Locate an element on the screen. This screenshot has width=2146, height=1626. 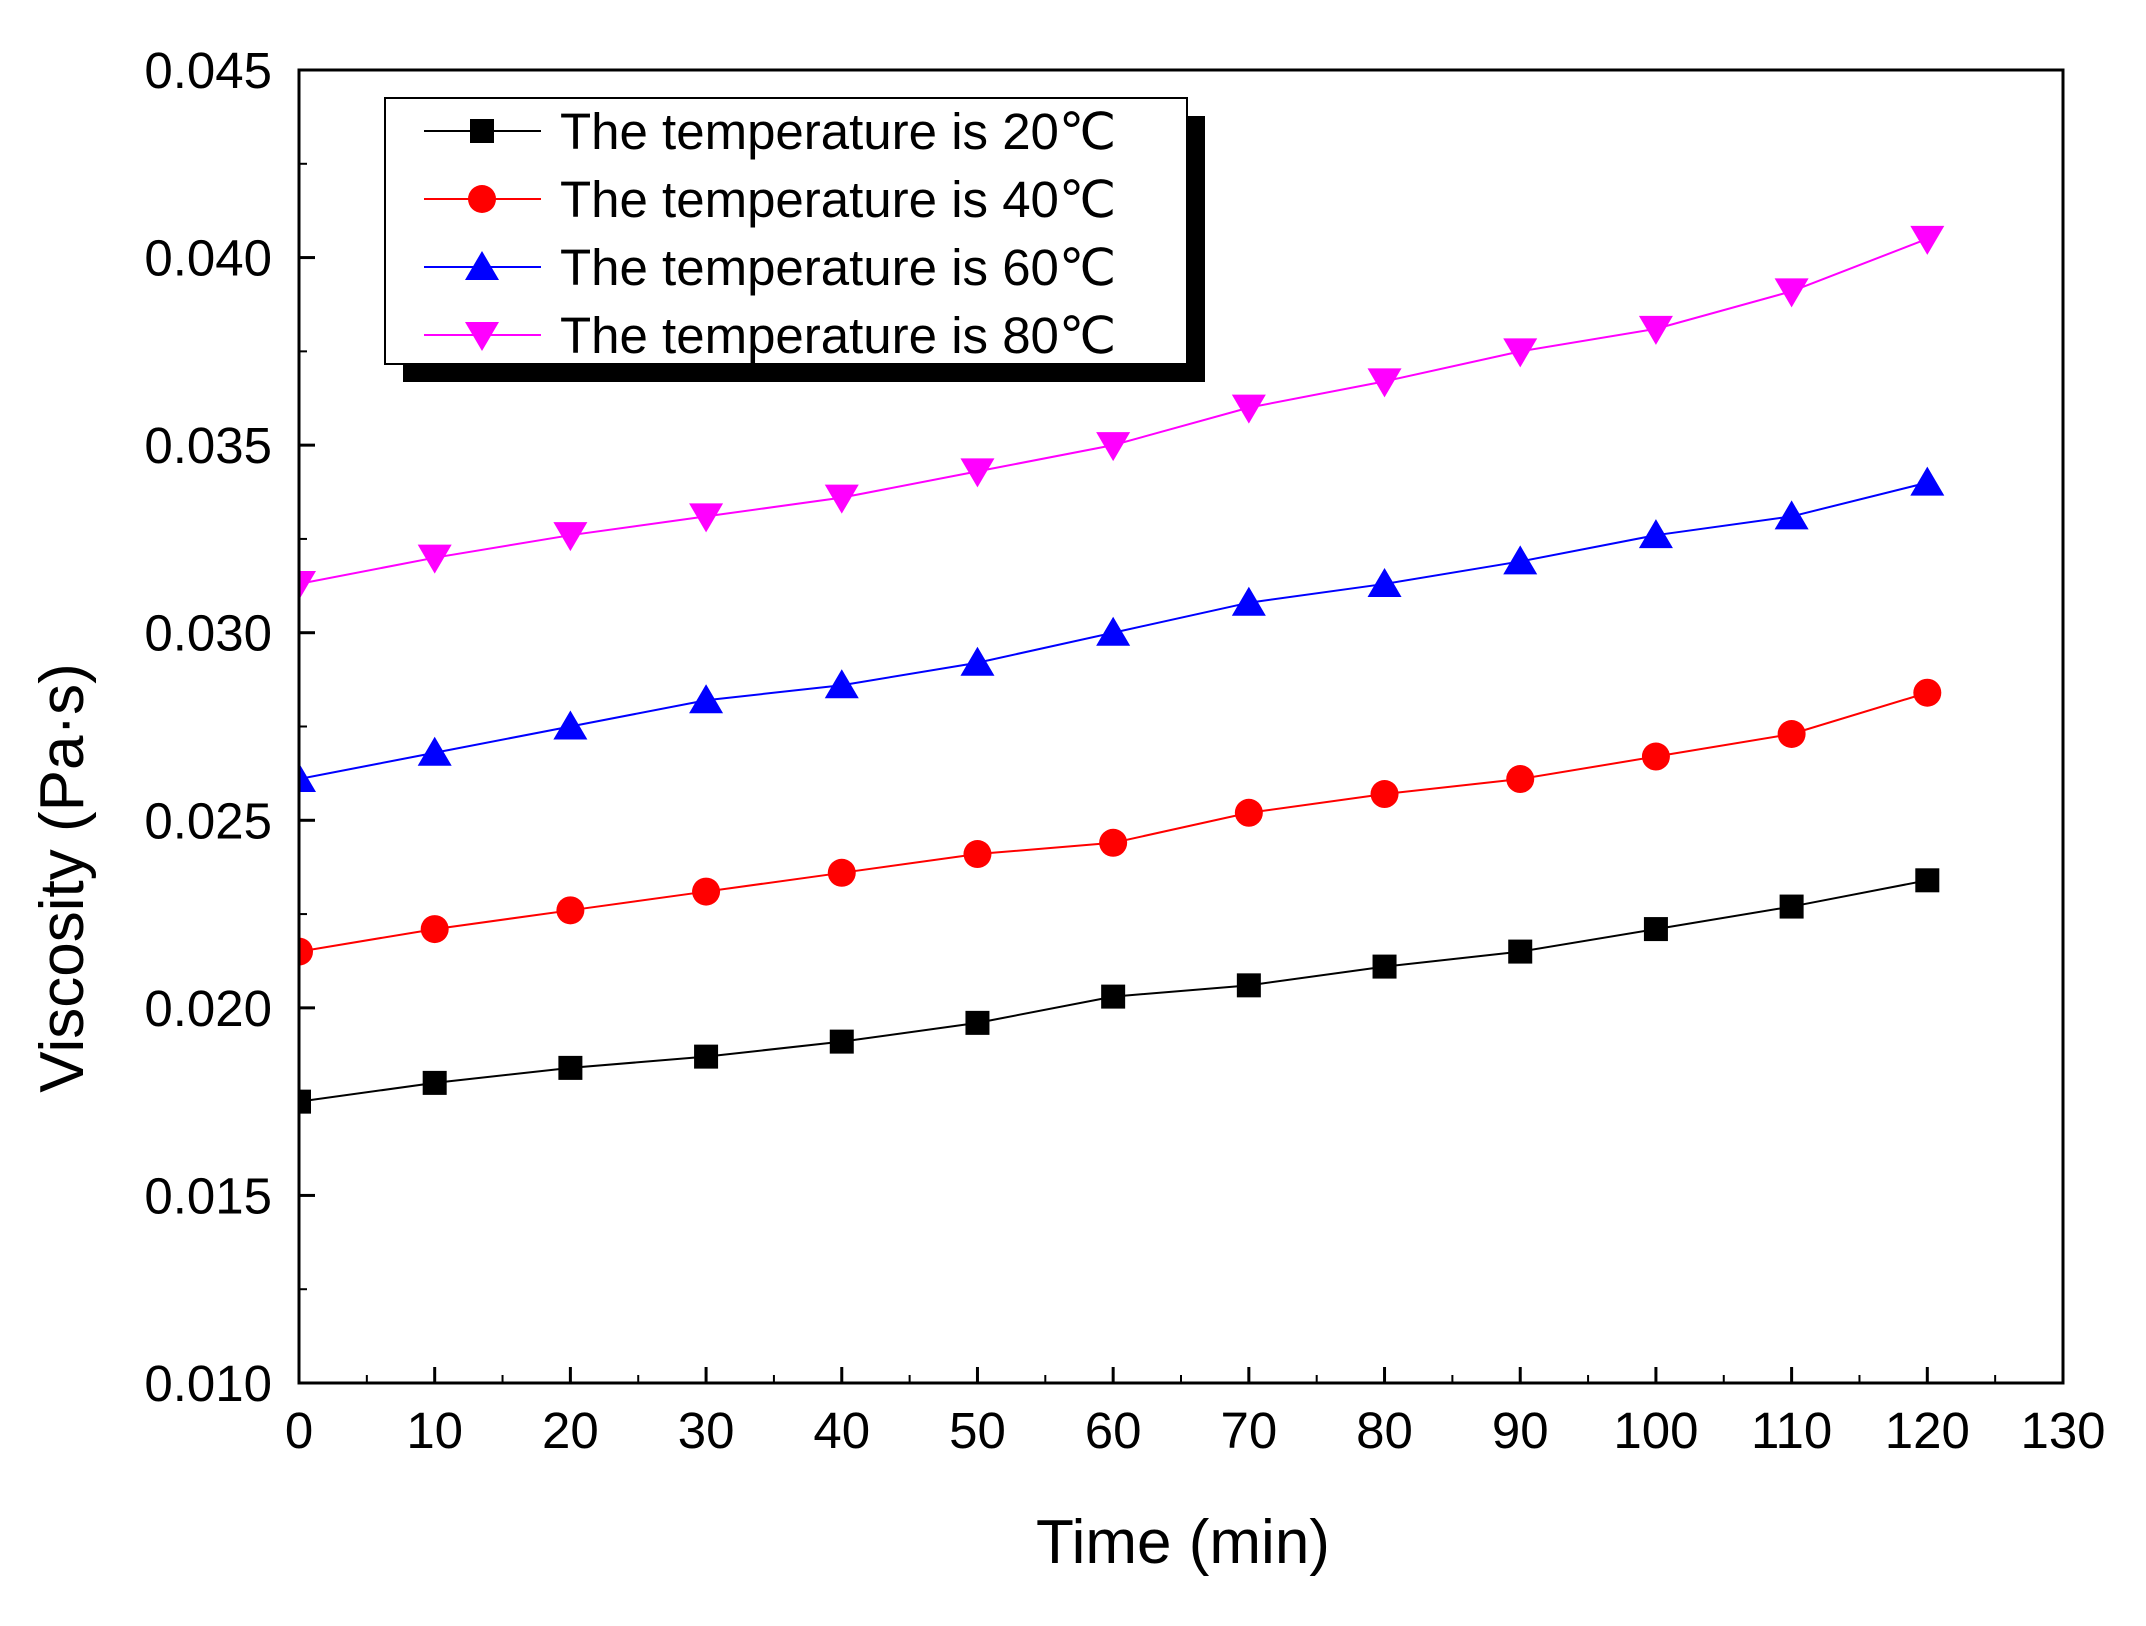
y-tick-label-1: 0.010 is located at coordinates (208, 1383).